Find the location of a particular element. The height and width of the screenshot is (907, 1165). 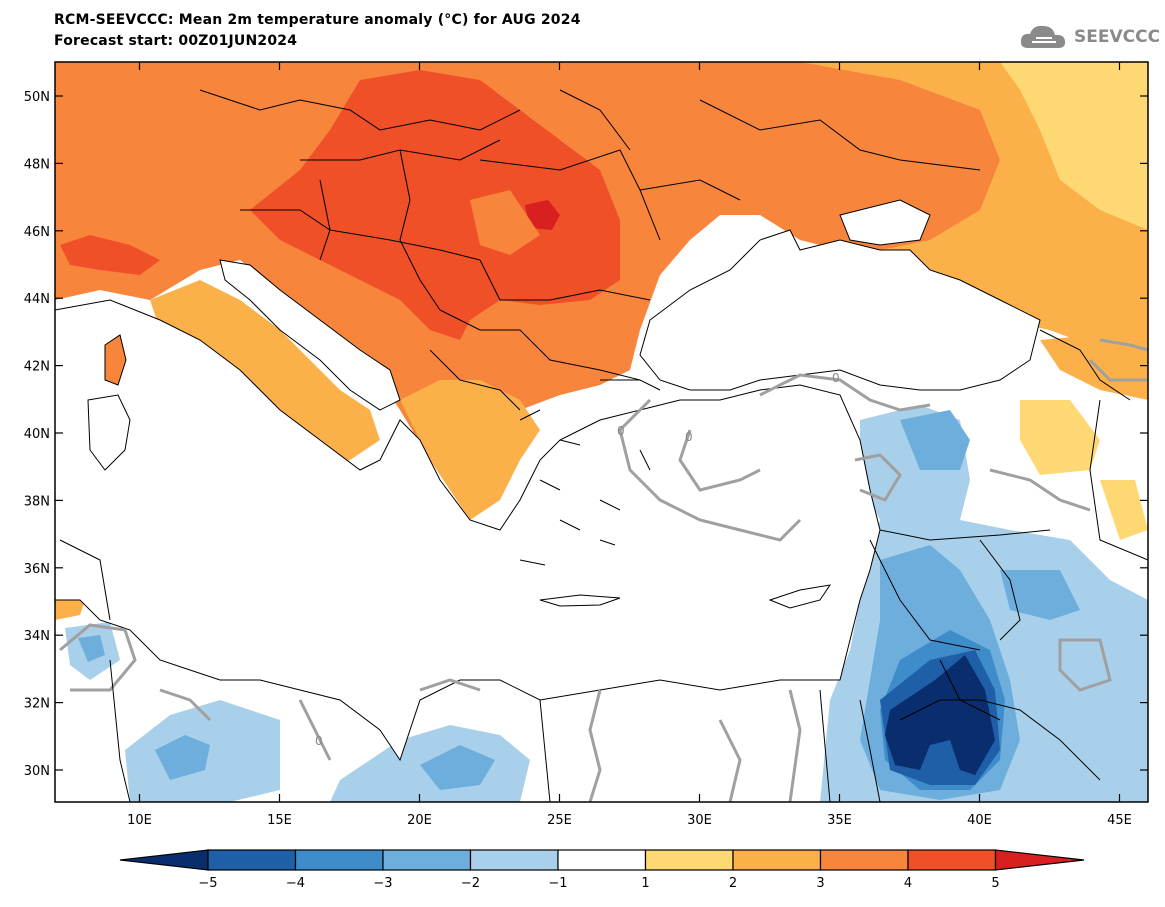

black-sea is located at coordinates (840, 310).